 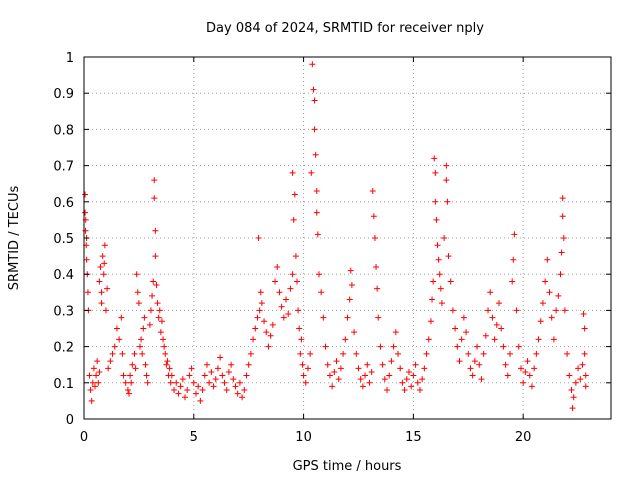 I want to click on x-tick-label: 0, so click(x=84, y=437).